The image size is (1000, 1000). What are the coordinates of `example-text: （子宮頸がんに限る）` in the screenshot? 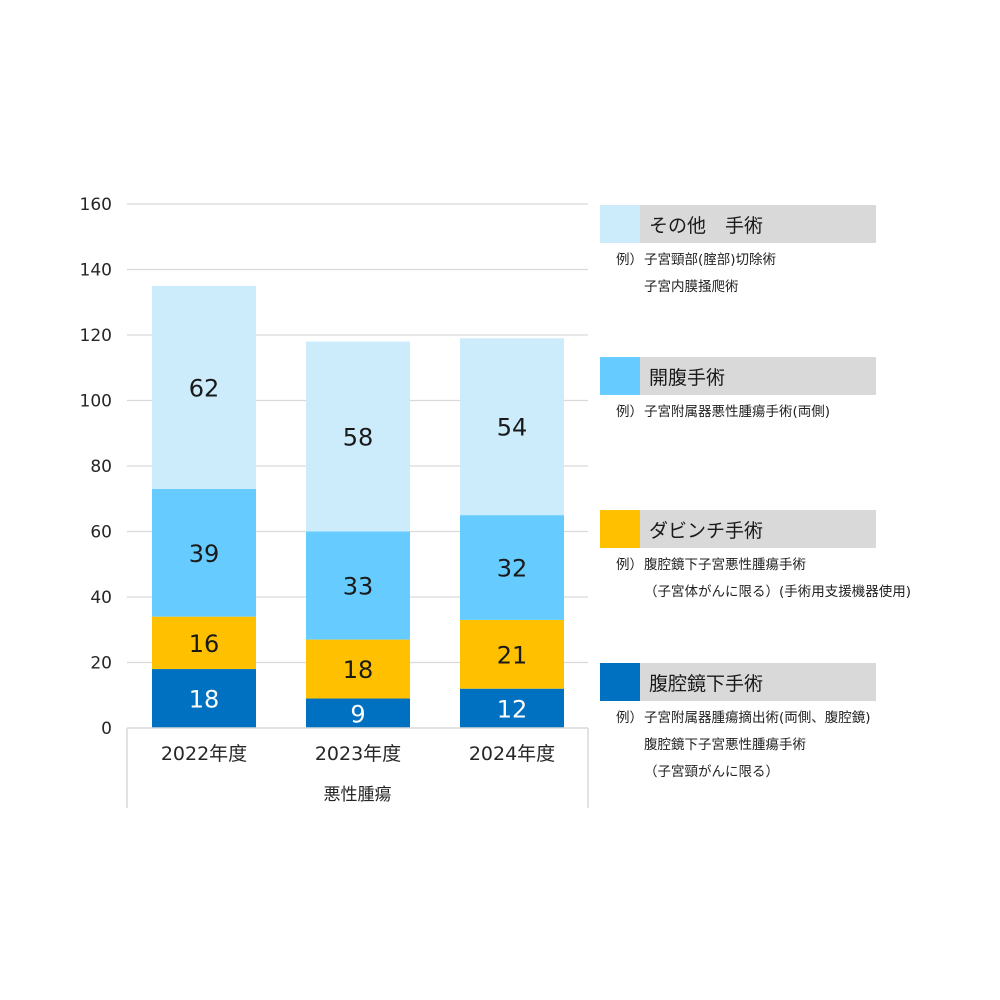 It's located at (711, 772).